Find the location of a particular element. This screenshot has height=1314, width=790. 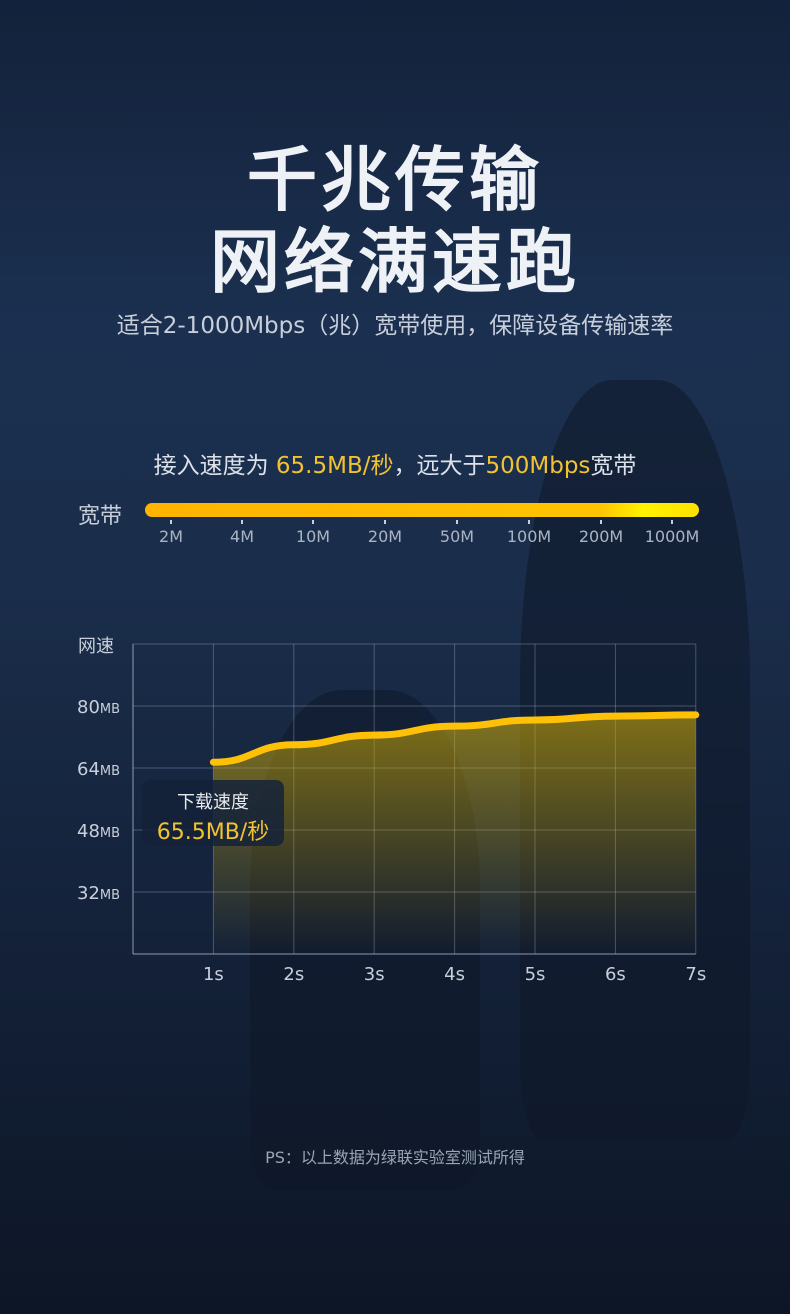

intro-bandwidth: 500Mbps is located at coordinates (538, 466).